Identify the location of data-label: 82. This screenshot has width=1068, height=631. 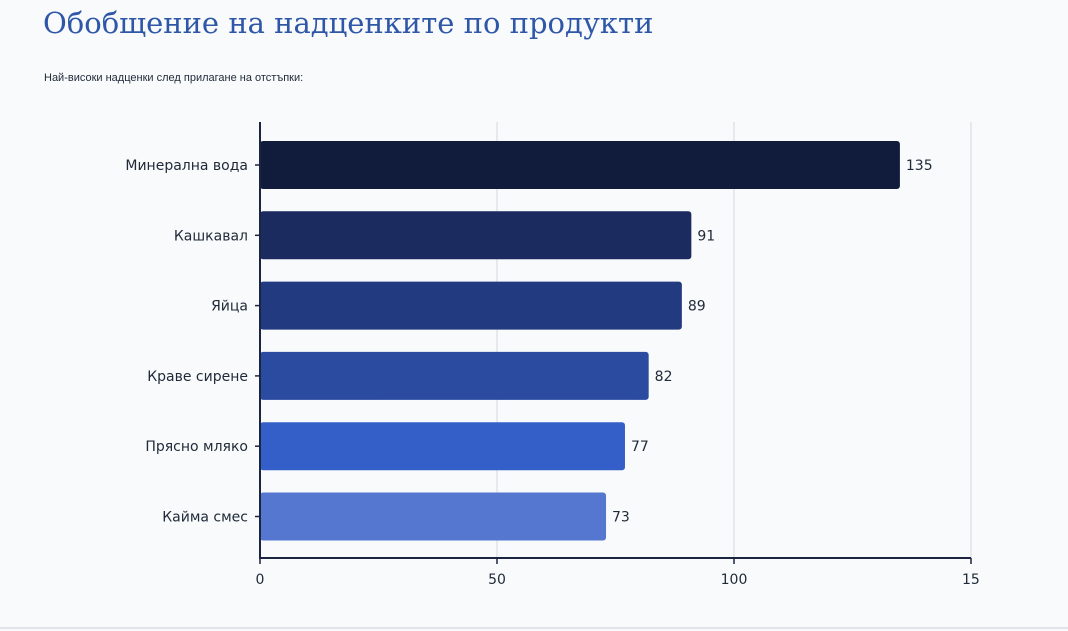
(664, 377).